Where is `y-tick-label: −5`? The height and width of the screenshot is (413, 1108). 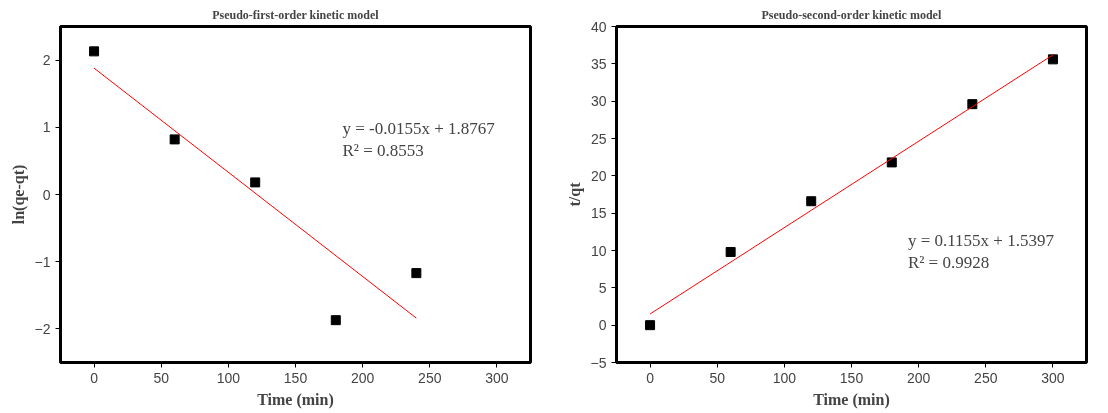
y-tick-label: −5 is located at coordinates (598, 362).